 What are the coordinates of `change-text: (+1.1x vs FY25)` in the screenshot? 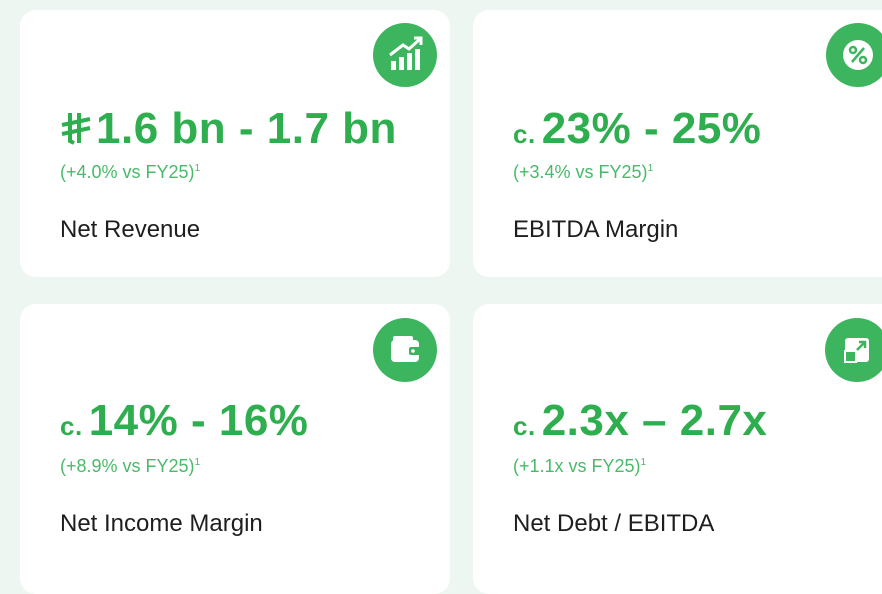 It's located at (577, 466).